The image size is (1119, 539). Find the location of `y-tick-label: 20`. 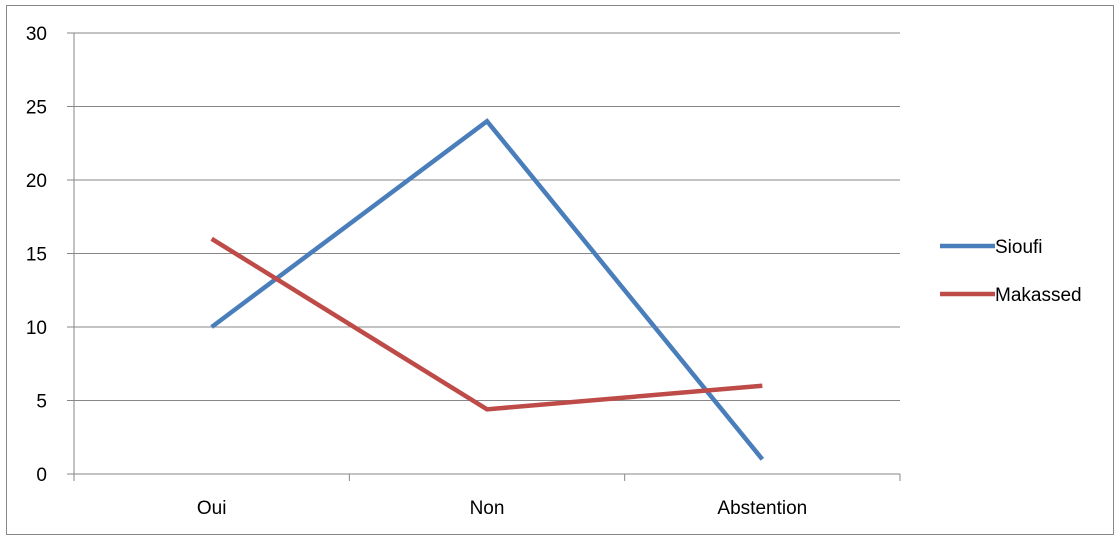

y-tick-label: 20 is located at coordinates (36, 181).